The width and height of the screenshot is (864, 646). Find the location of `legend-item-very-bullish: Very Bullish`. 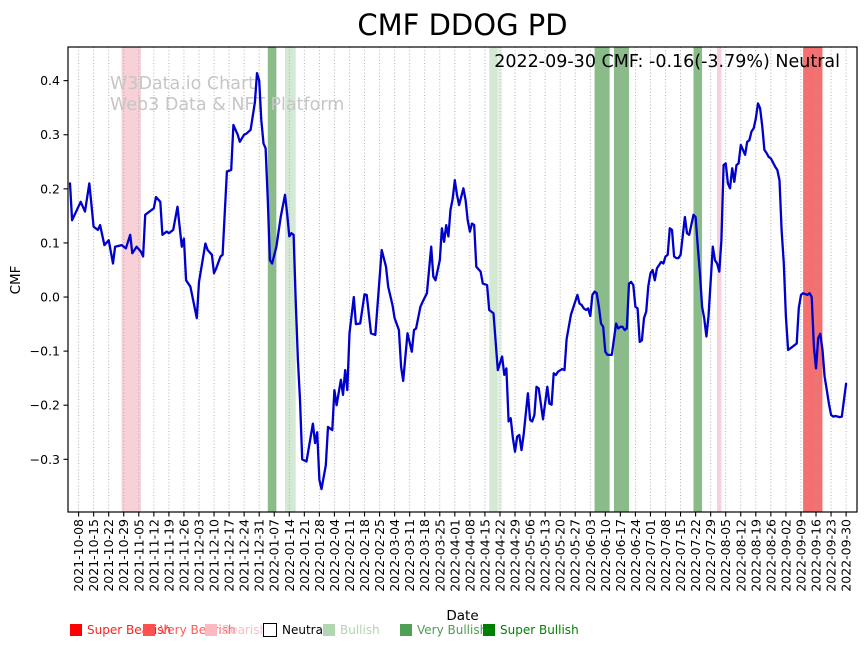

legend-item-very-bullish: Very Bullish is located at coordinates (443, 630).